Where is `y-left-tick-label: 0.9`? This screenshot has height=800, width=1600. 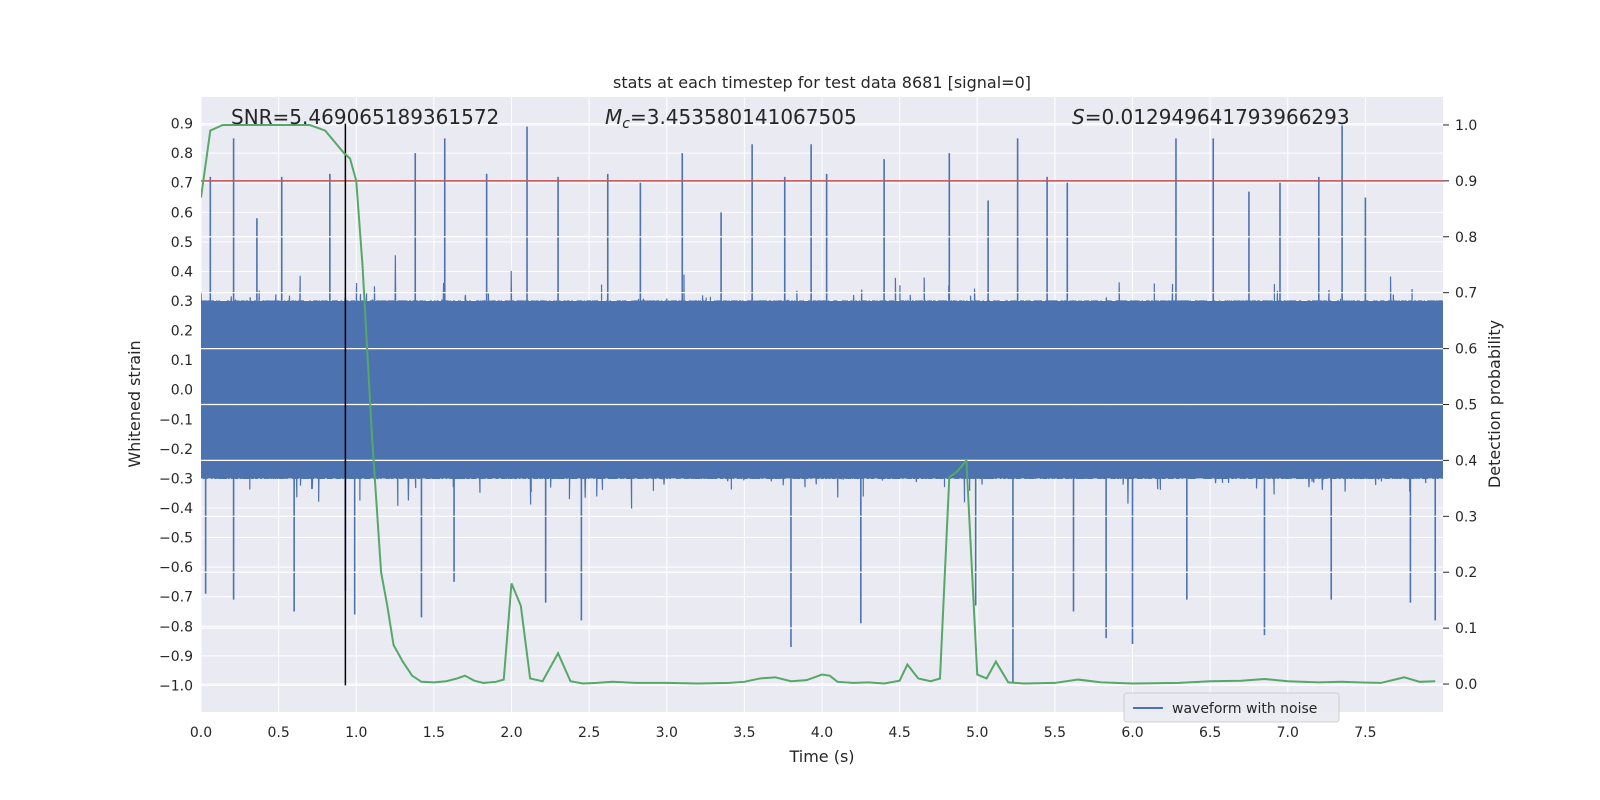
y-left-tick-label: 0.9 is located at coordinates (182, 125).